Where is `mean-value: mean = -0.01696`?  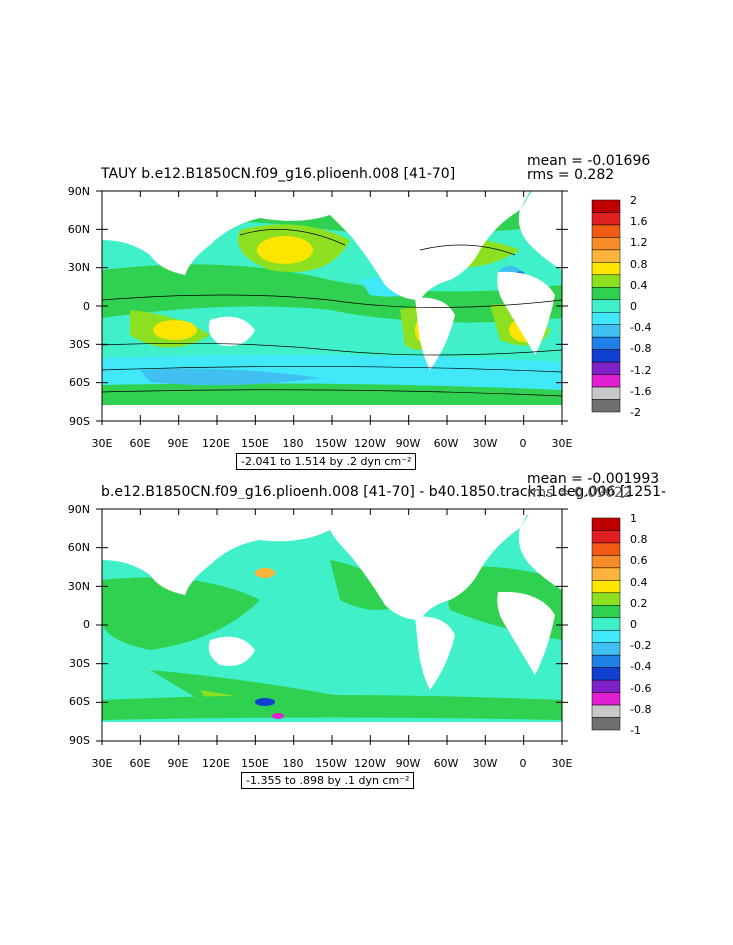
mean-value: mean = -0.01696 is located at coordinates (589, 161).